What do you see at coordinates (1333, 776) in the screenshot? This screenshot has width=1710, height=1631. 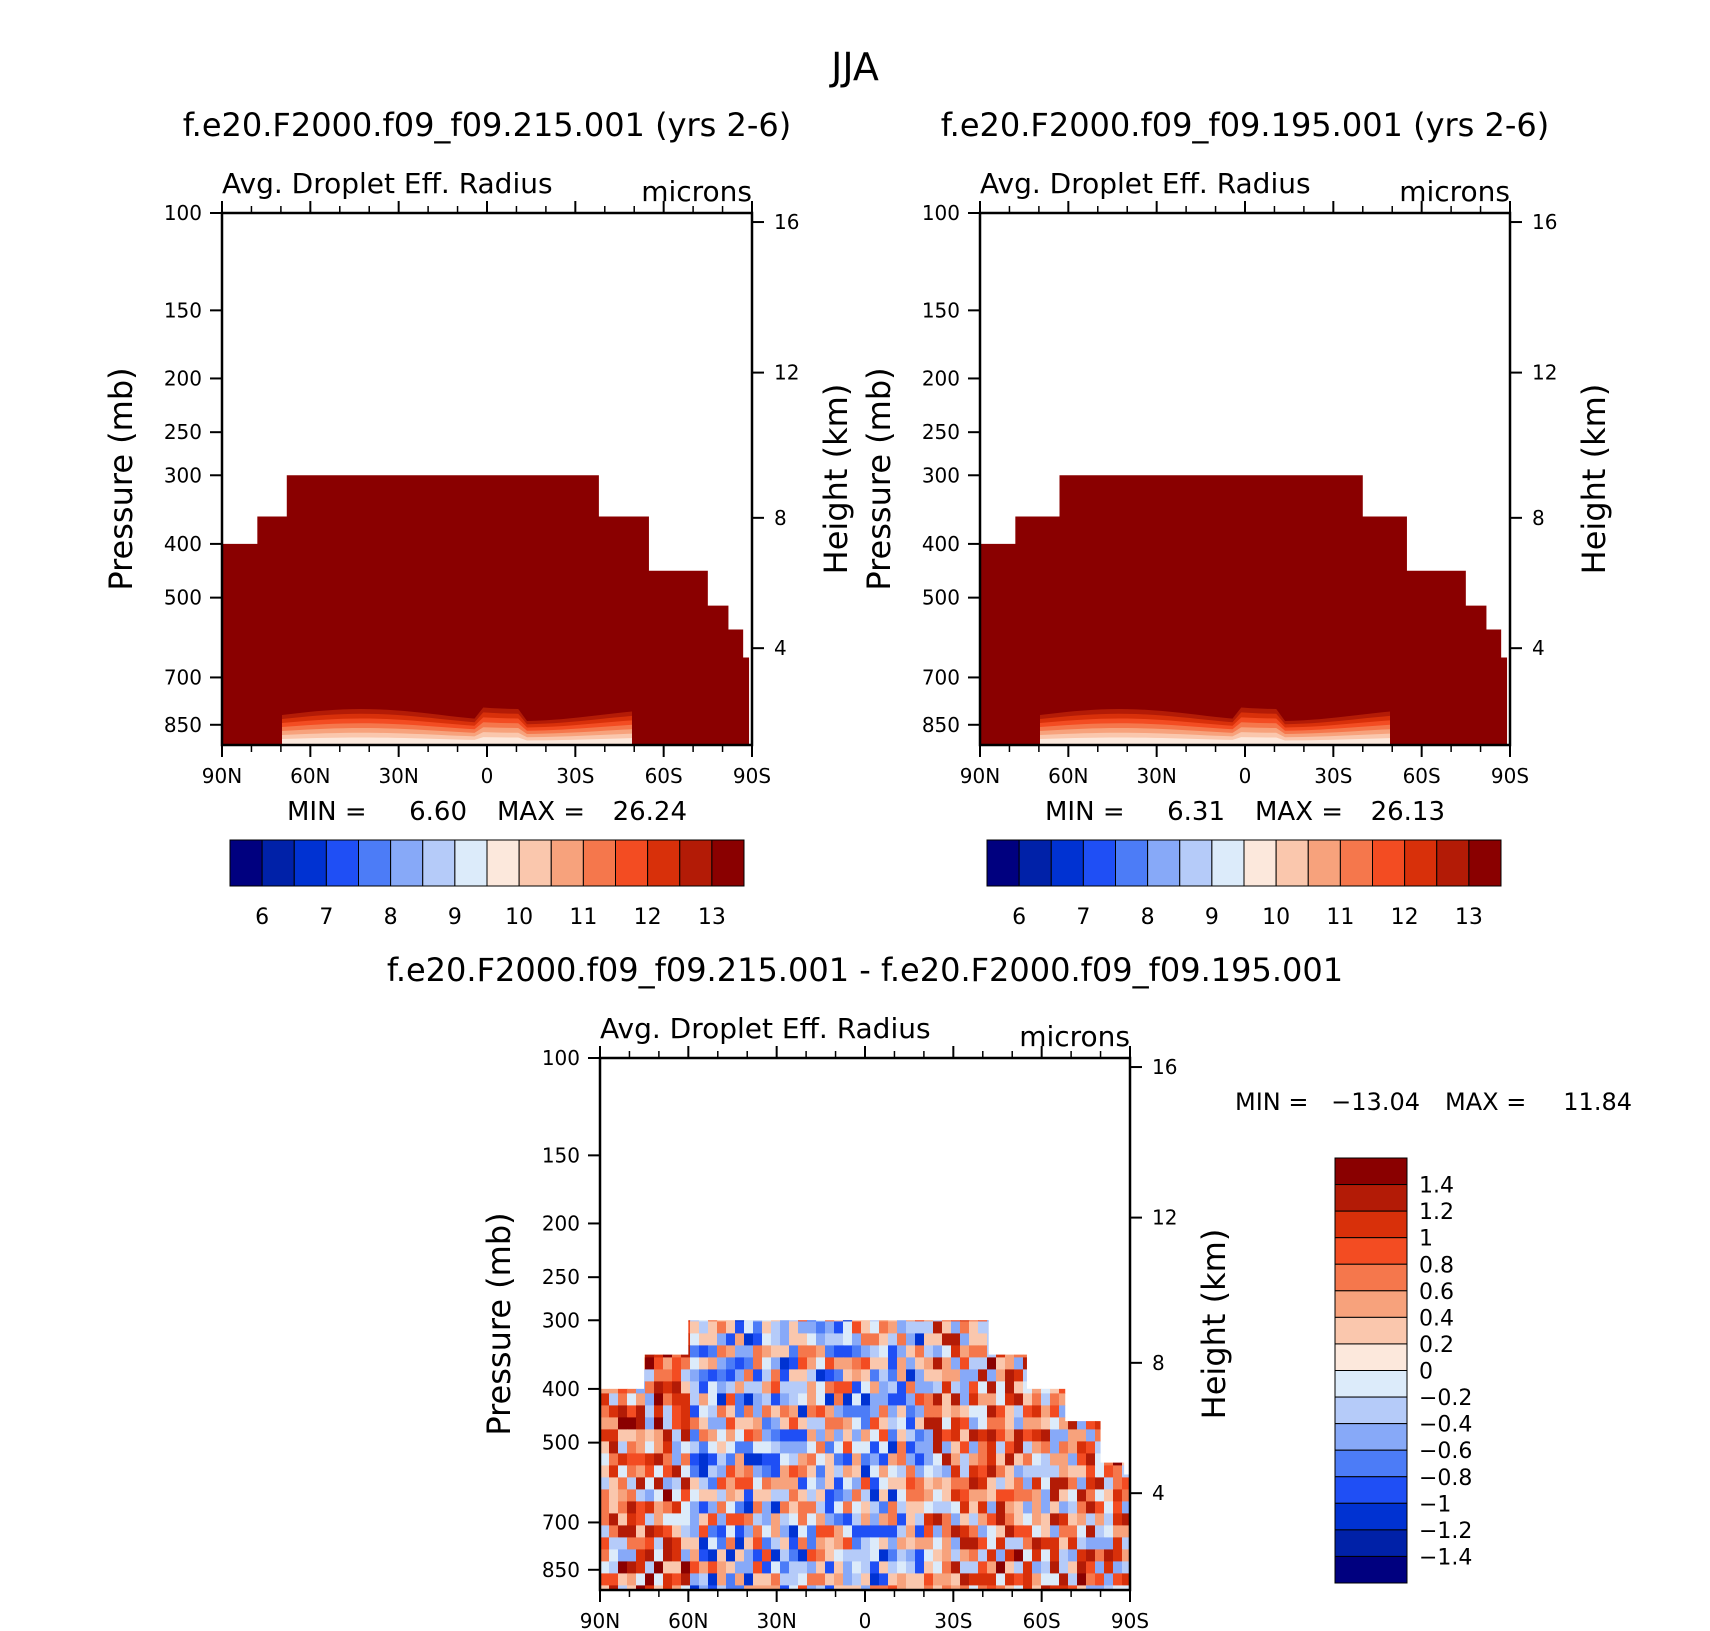 I see `x-tick-label: 30S` at bounding box center [1333, 776].